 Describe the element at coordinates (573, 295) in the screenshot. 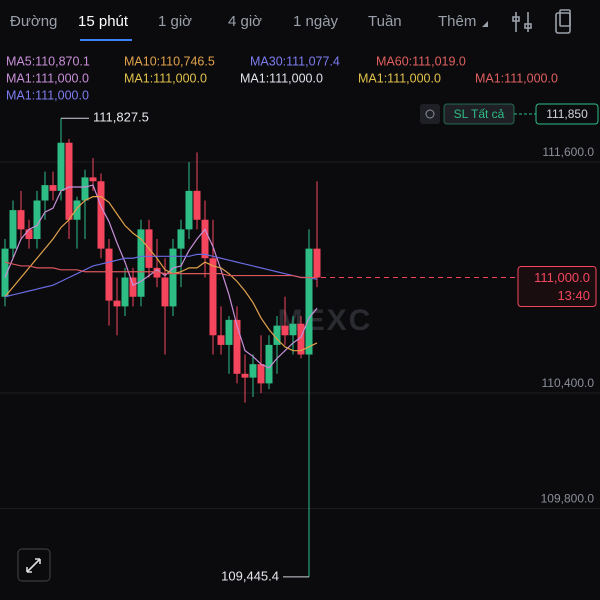

I see `countdown: 13:40` at that location.